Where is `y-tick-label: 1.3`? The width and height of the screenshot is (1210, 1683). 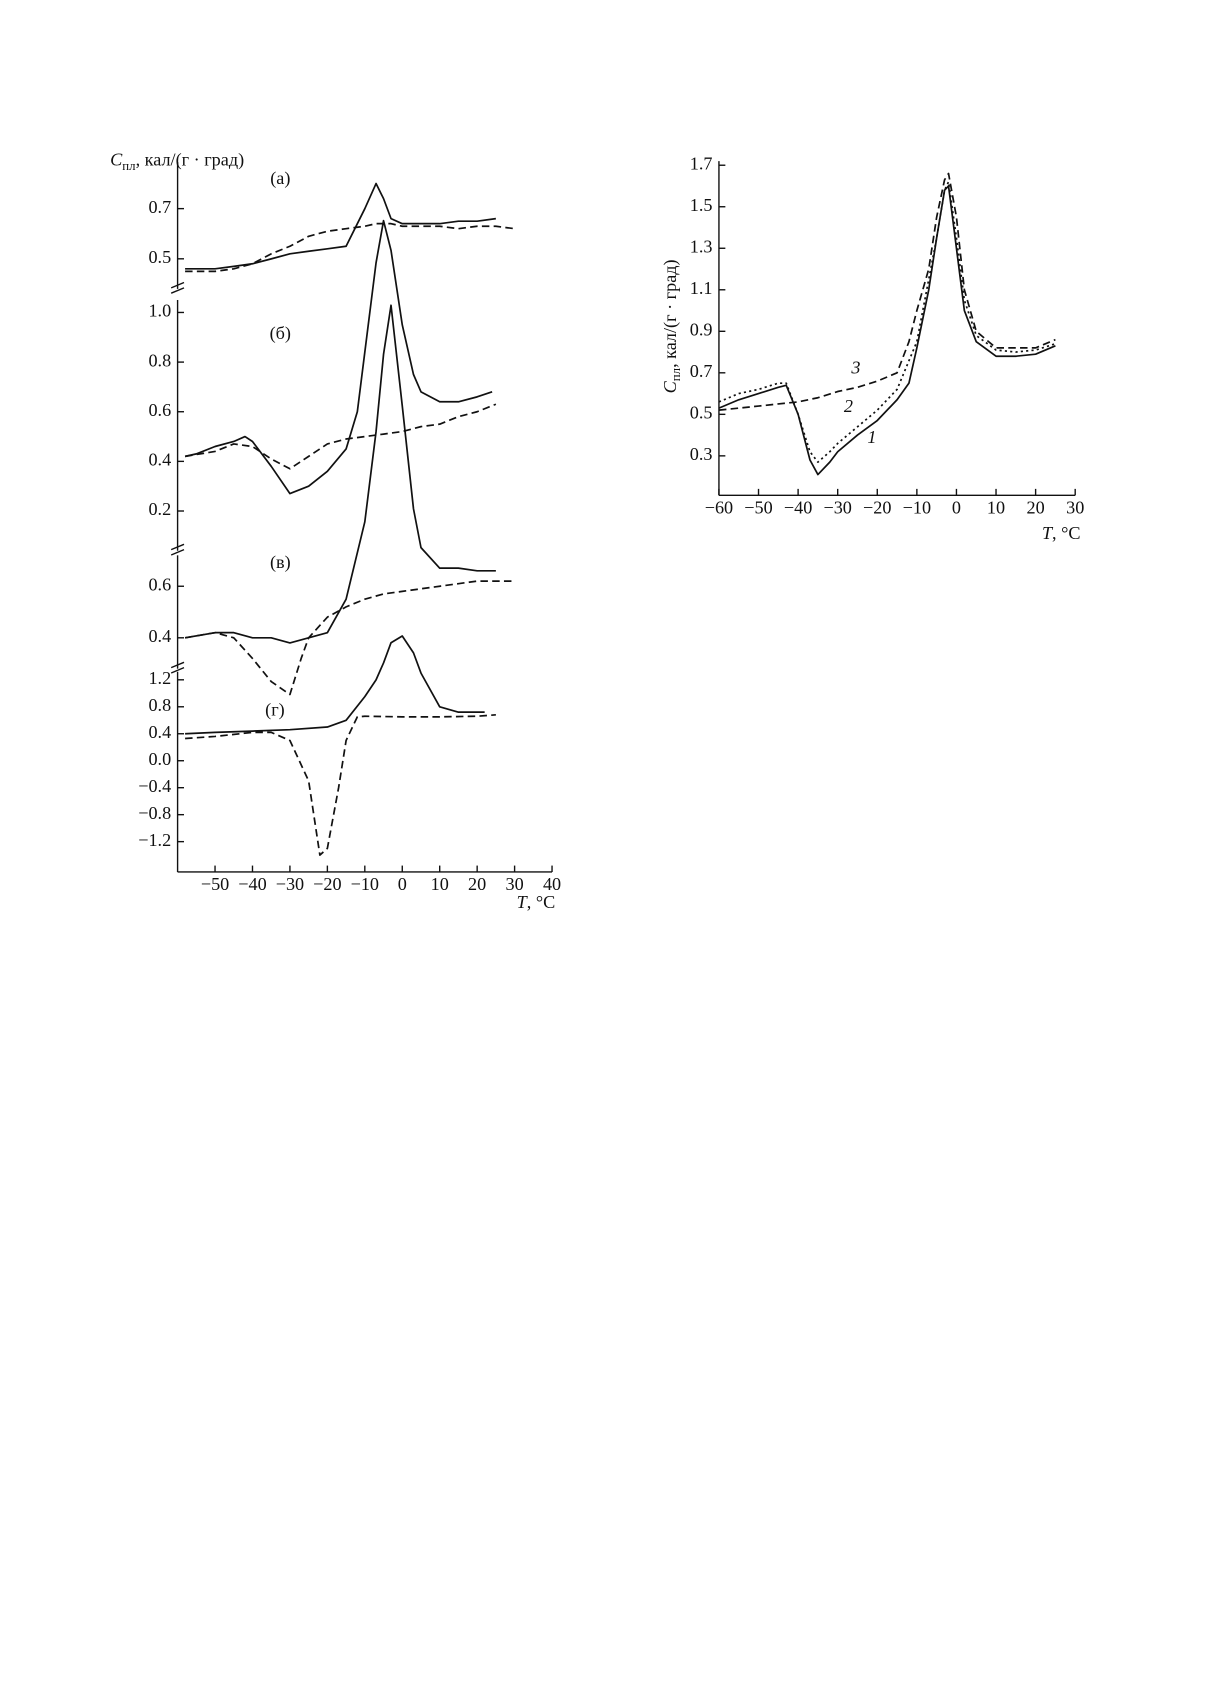
y-tick-label: 1.3 is located at coordinates (701, 246).